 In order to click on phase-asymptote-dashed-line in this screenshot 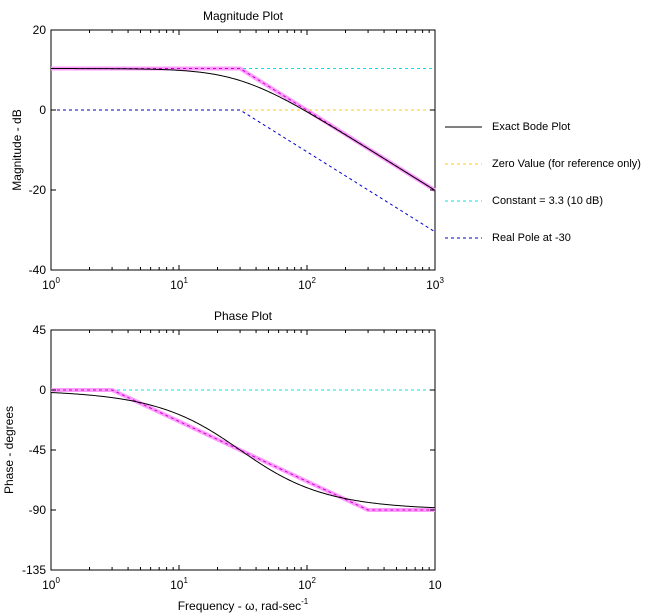, I will do `click(243, 450)`.